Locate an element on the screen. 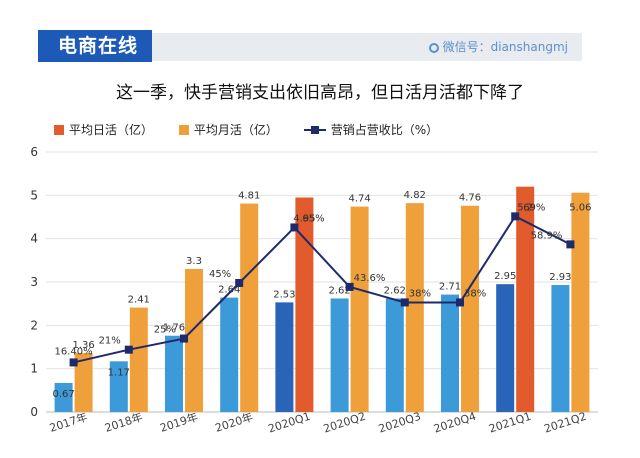  legend-label-daily: 平均日活（亿） is located at coordinates (111, 130).